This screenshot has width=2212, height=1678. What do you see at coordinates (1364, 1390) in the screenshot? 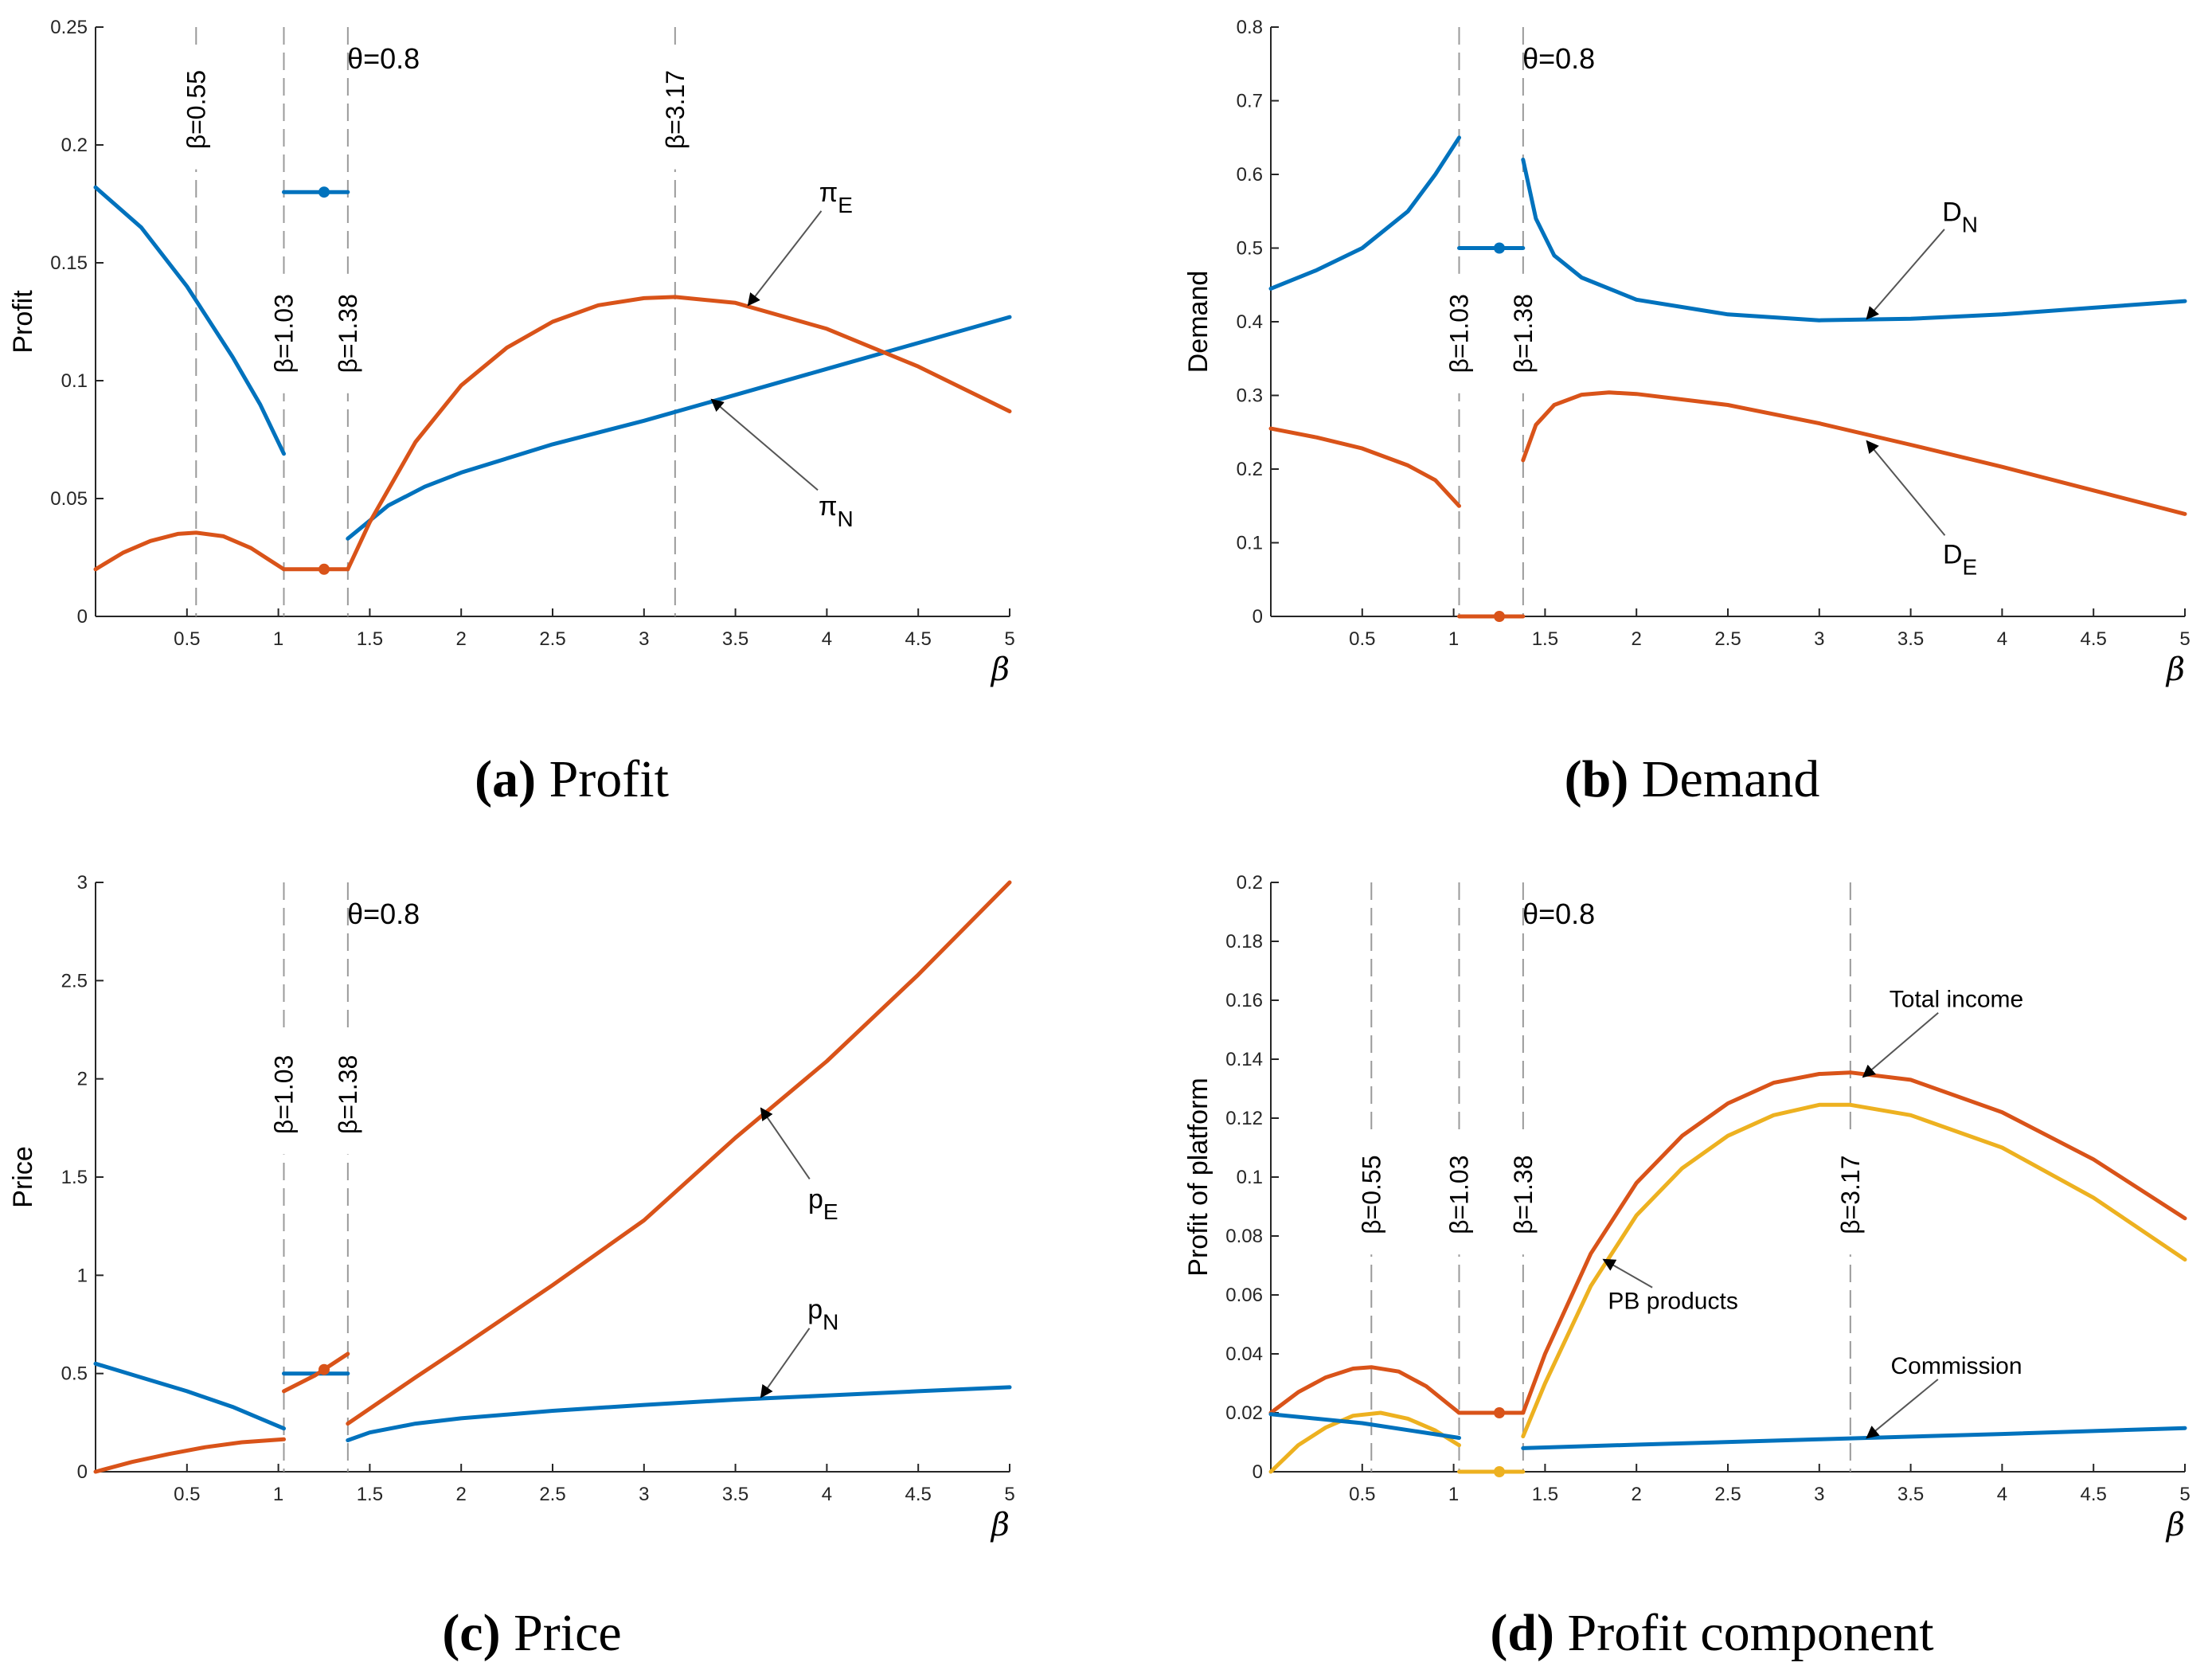
I see `series-line-total-income` at bounding box center [1364, 1390].